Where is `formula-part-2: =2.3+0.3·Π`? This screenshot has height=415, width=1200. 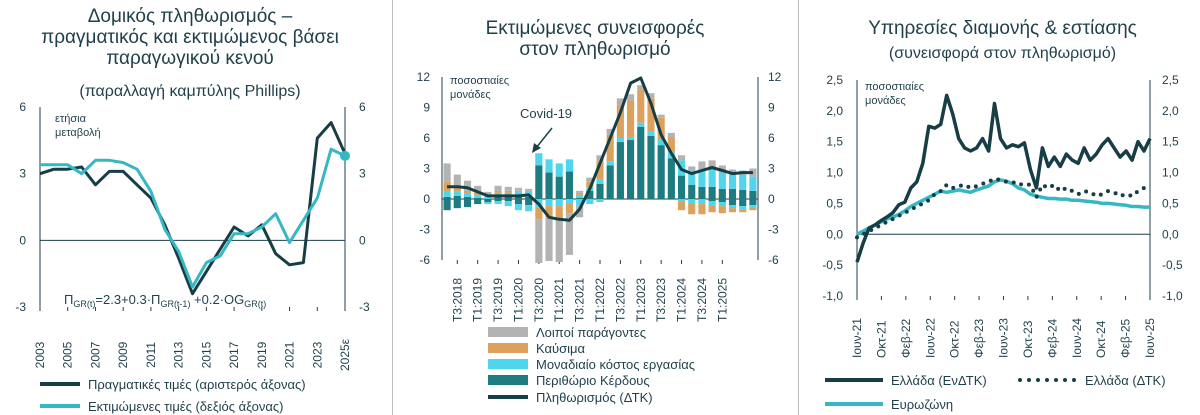
formula-part-2: =2.3+0.3·Π is located at coordinates (127, 299).